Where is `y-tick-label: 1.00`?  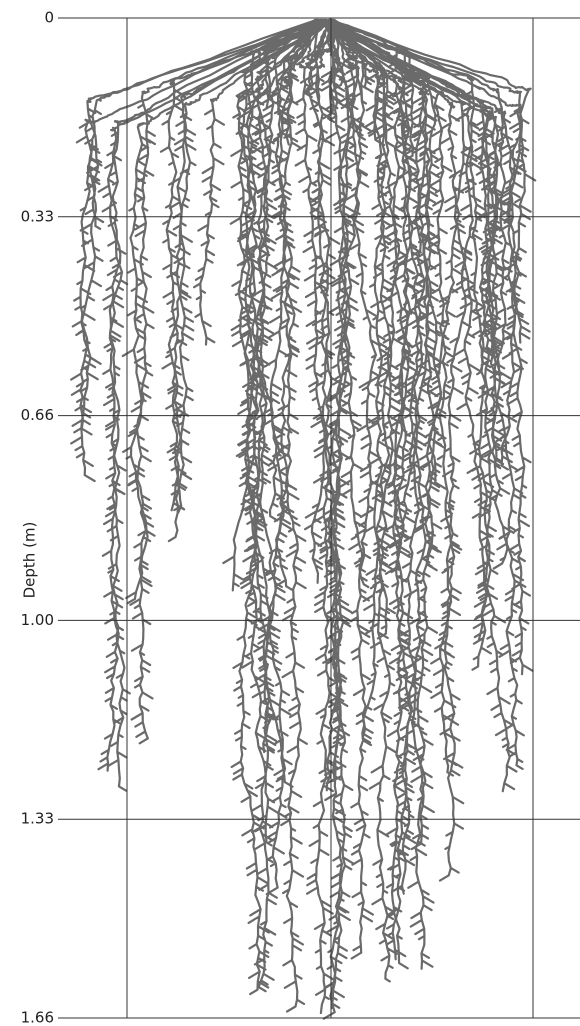 y-tick-label: 1.00 is located at coordinates (37, 620).